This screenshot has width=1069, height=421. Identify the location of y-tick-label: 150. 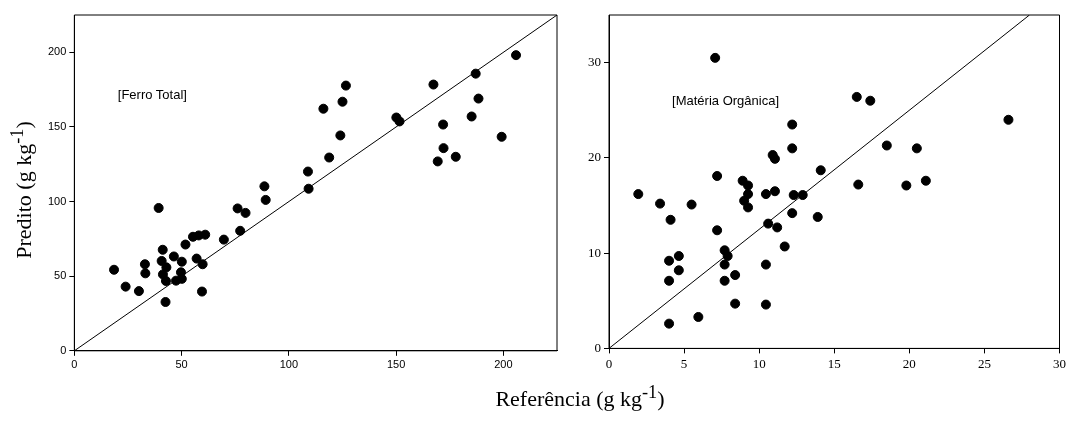
(57, 125).